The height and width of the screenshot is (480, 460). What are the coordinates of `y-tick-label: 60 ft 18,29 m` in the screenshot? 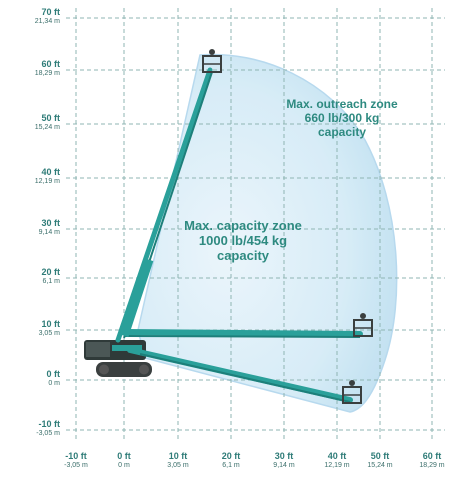 It's located at (41, 68).